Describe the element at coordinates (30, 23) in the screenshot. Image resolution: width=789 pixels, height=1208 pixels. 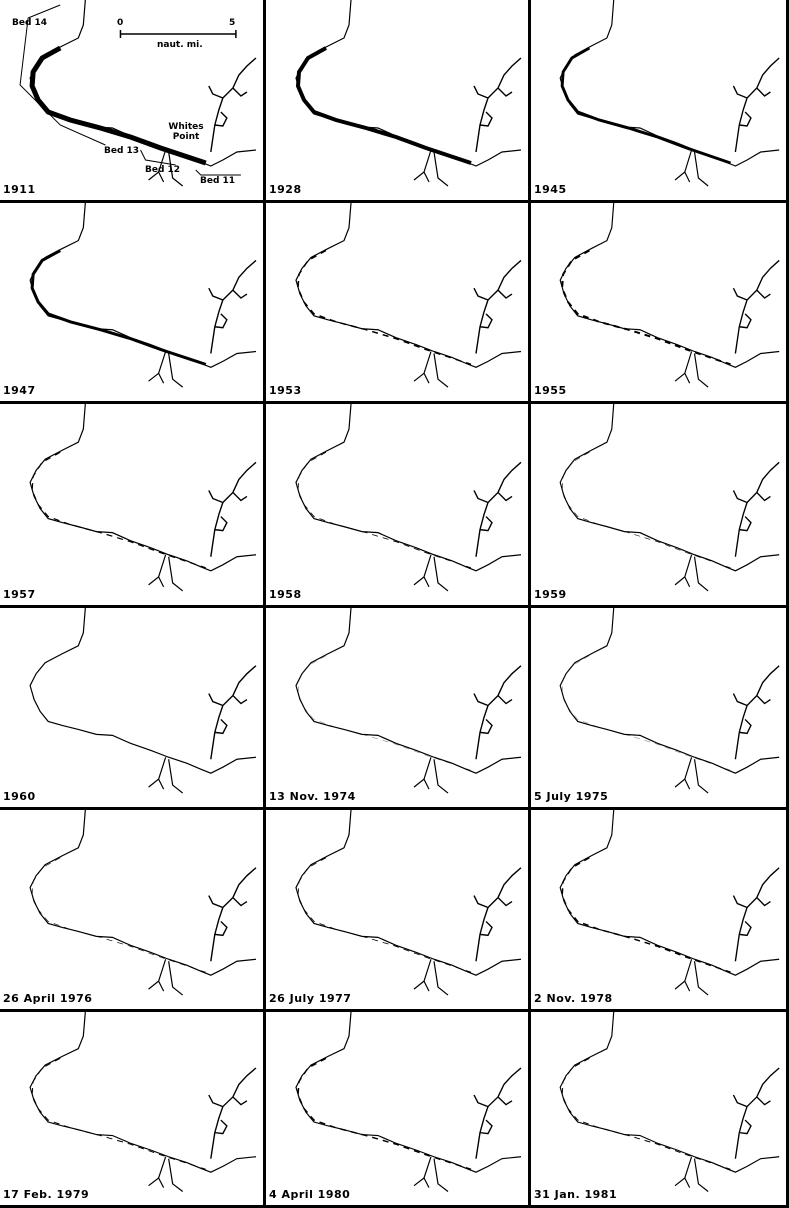
I see `bed-14-label: Bed 14` at that location.